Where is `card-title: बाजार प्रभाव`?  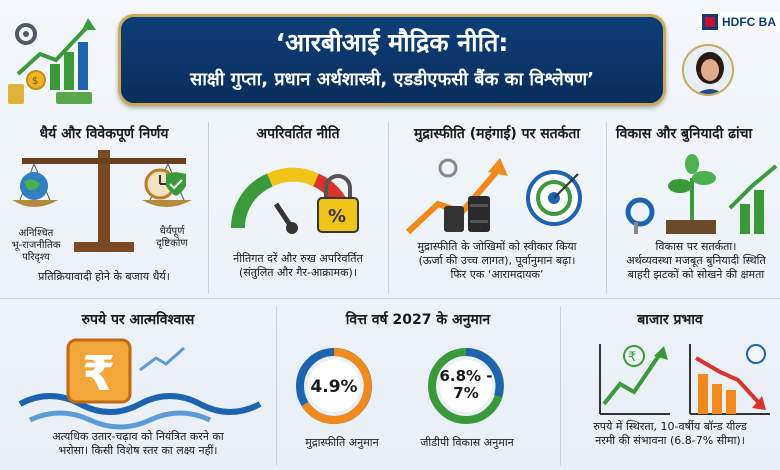
card-title: बाजार प्रभाव is located at coordinates (670, 320).